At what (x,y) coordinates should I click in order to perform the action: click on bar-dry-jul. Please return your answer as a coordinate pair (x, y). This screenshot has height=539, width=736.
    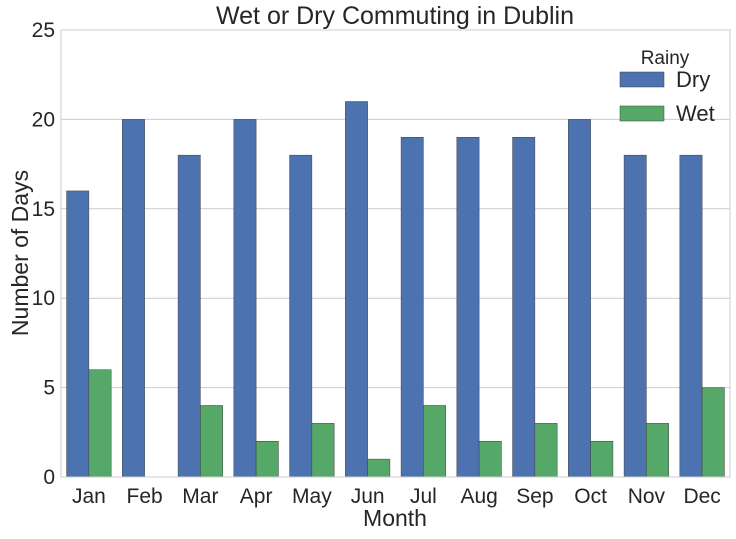
    Looking at the image, I should click on (412, 307).